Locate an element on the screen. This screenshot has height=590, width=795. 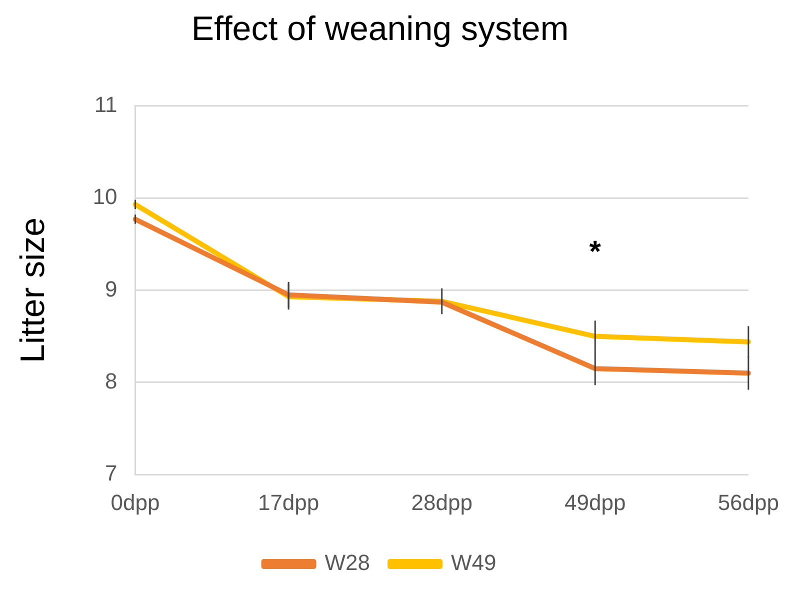
y-tick-label: 10 is located at coordinates (105, 197).